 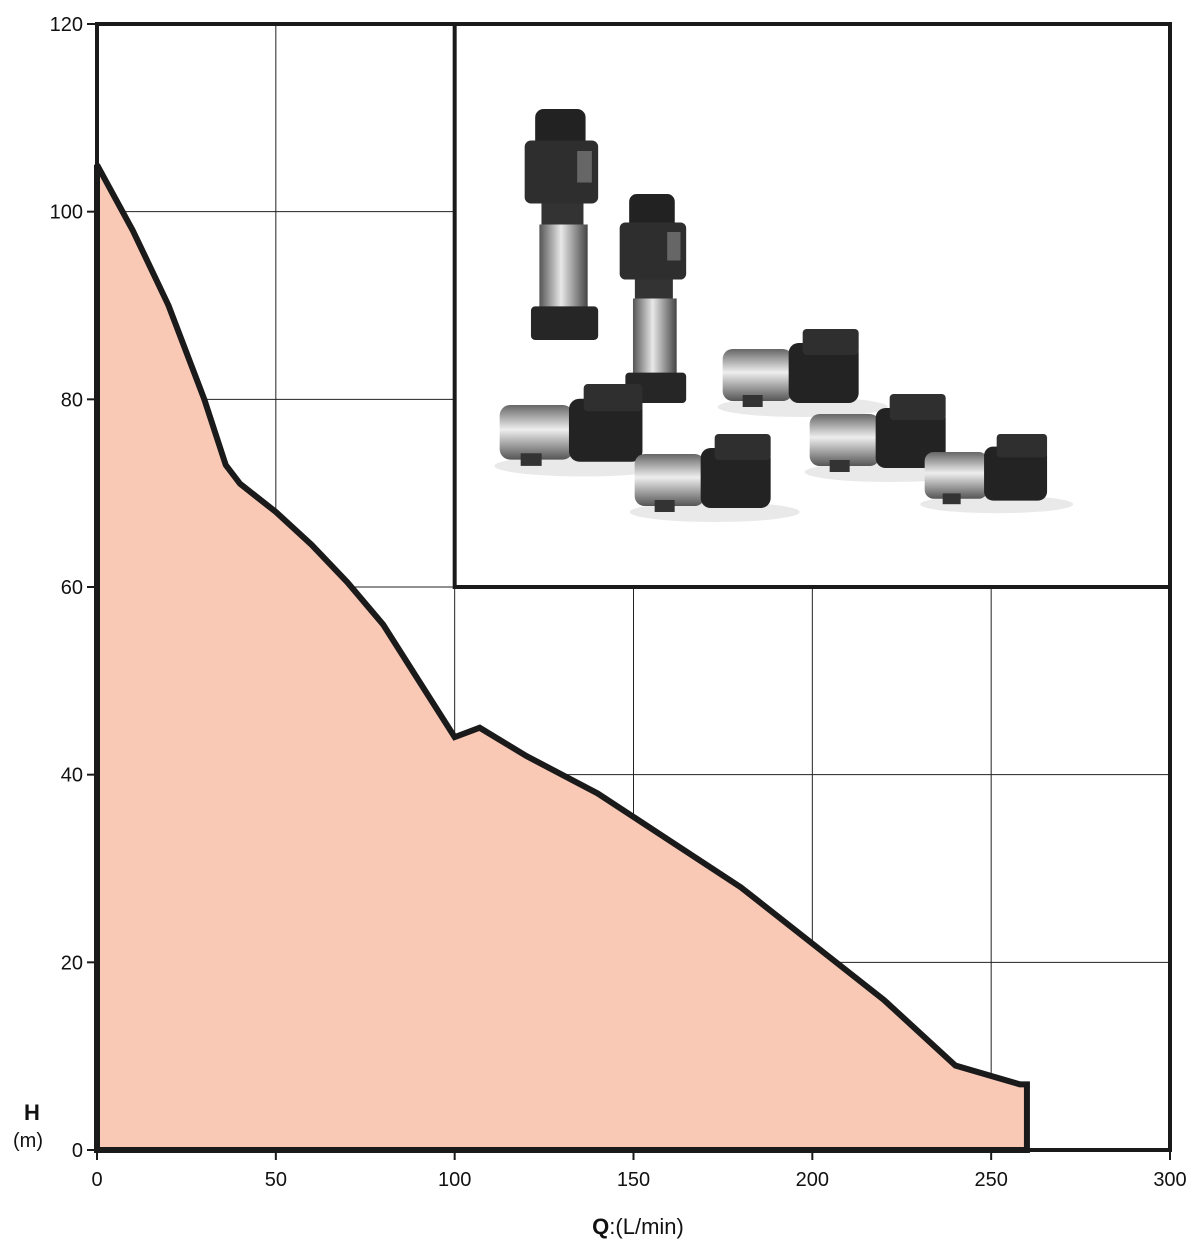 What do you see at coordinates (812, 1180) in the screenshot?
I see `x-tick-label-4: 200` at bounding box center [812, 1180].